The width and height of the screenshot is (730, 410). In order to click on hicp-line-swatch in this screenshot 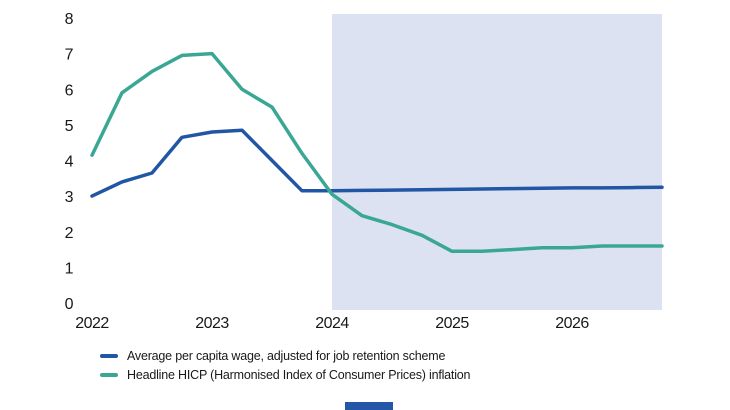, I will do `click(109, 375)`.